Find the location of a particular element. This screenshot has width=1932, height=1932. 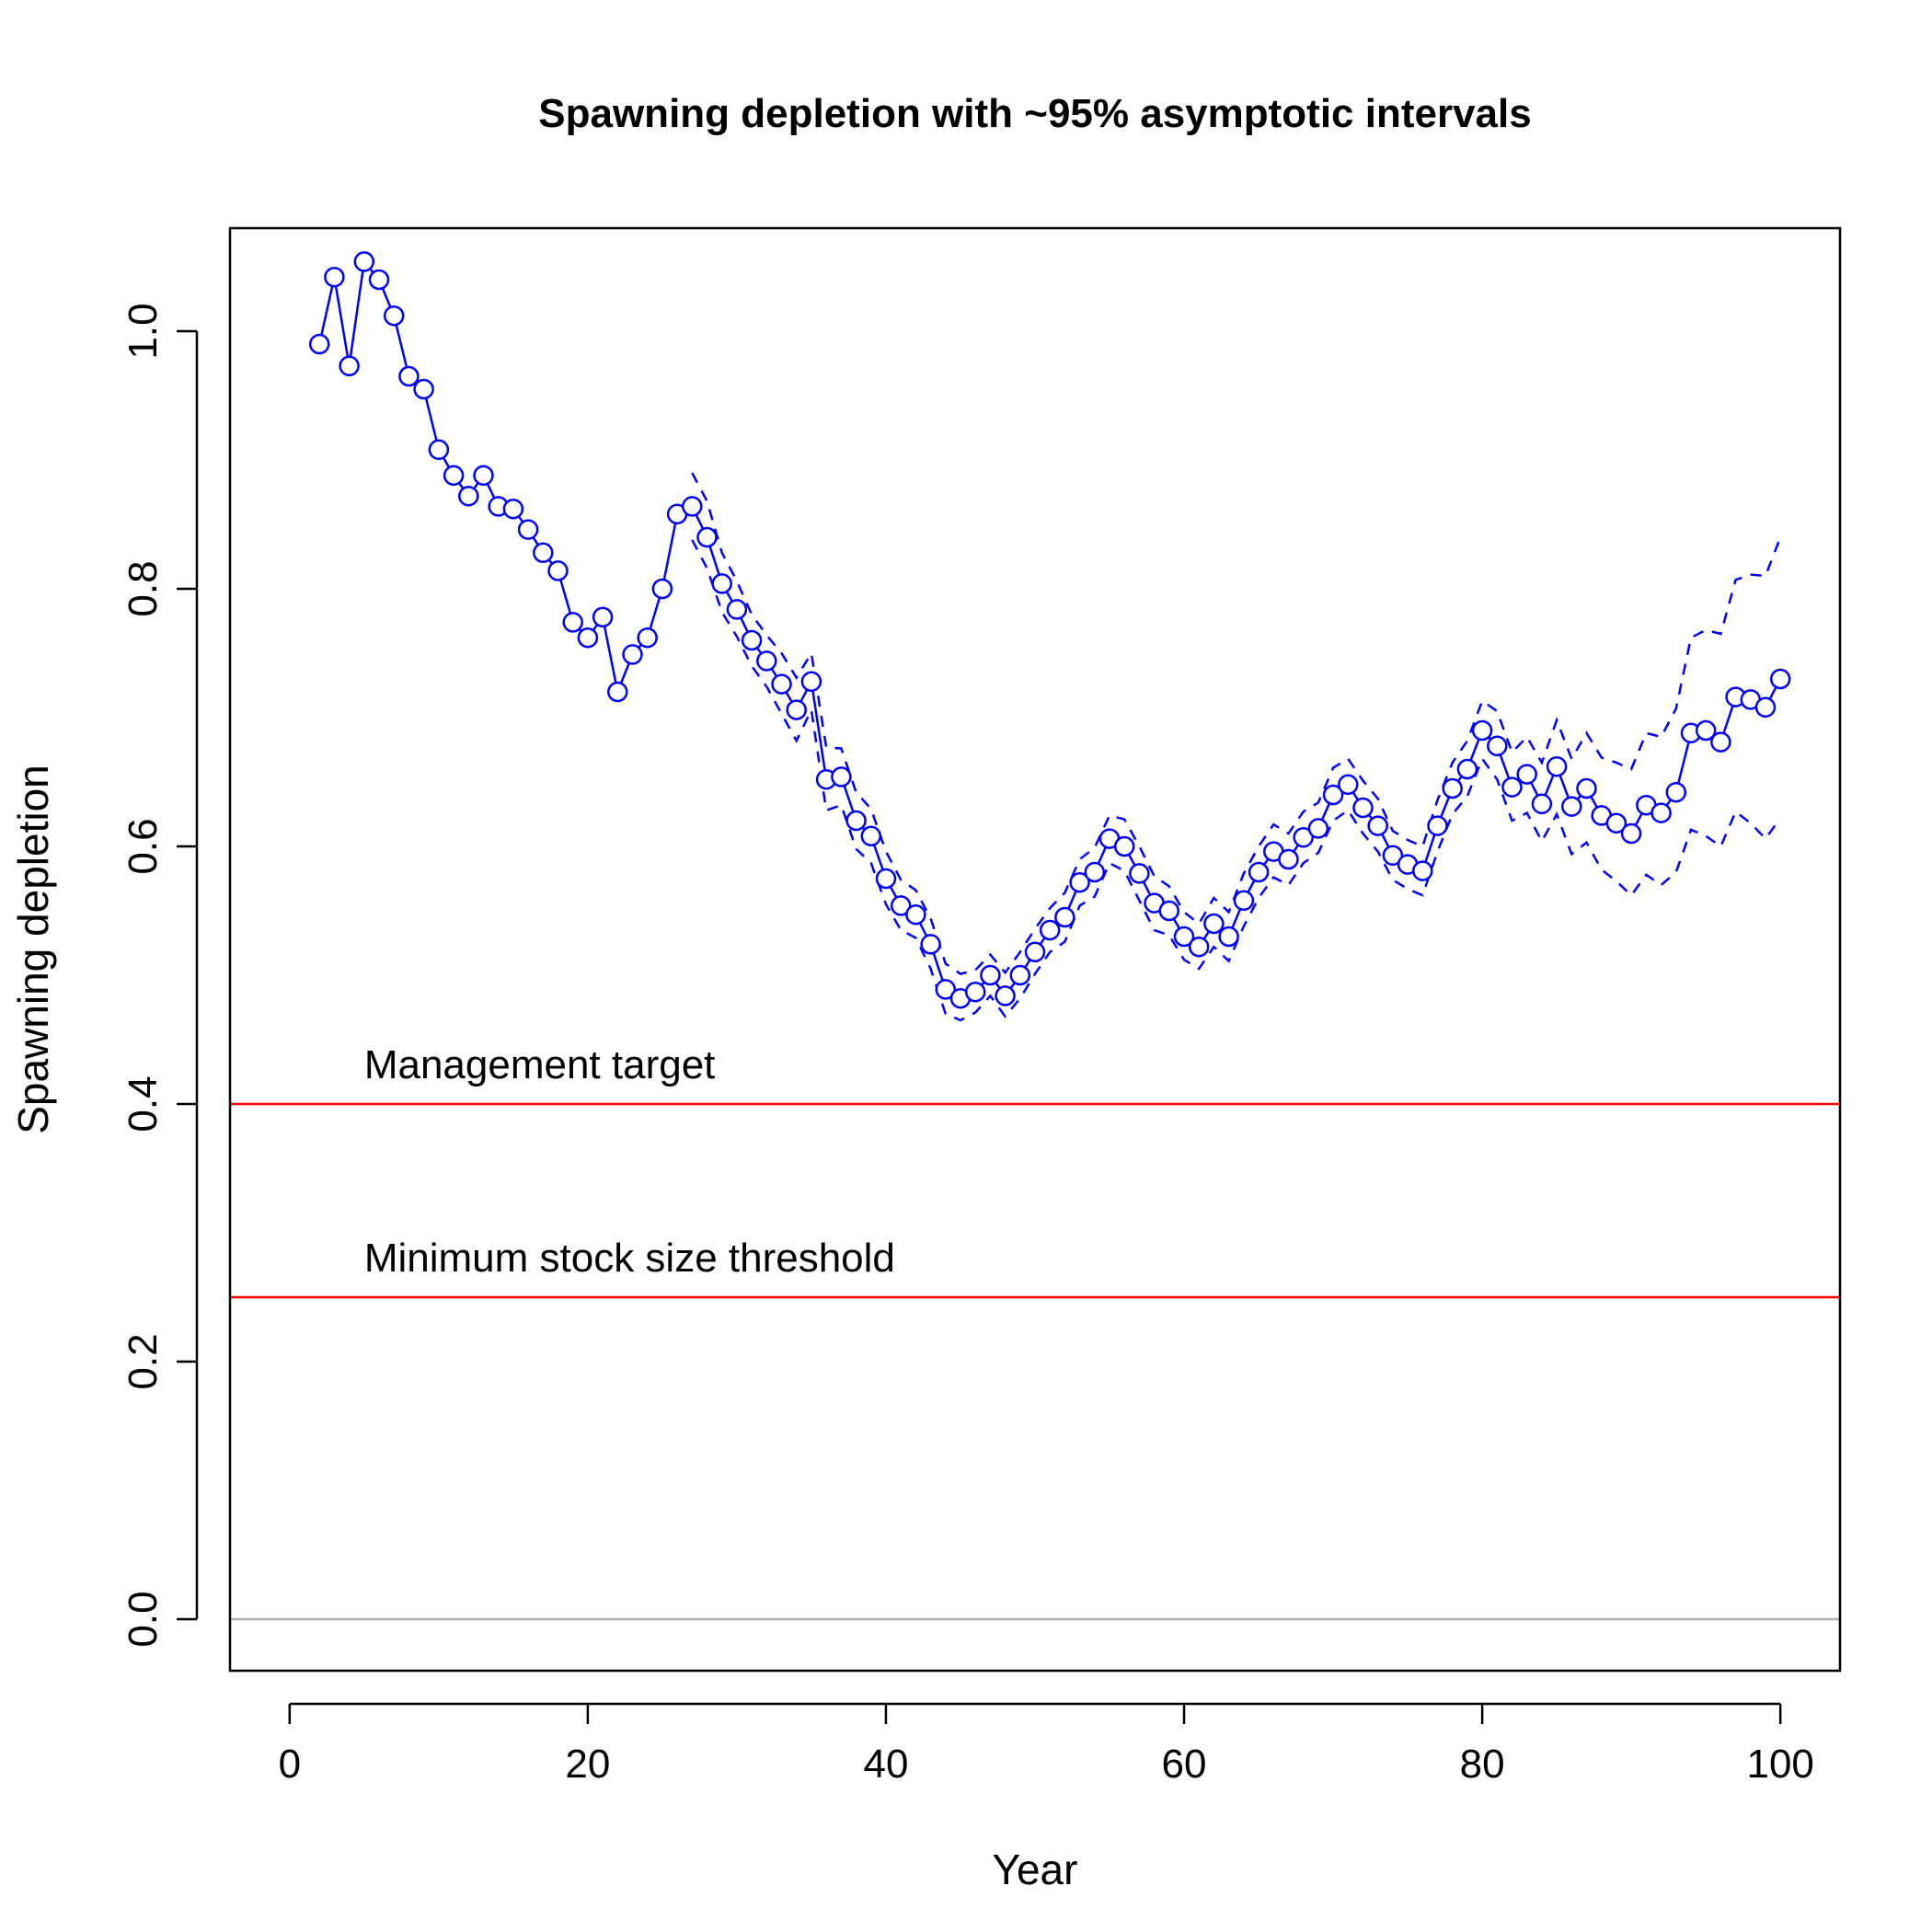

y-axis-label: Spawning depletion is located at coordinates (33, 949).